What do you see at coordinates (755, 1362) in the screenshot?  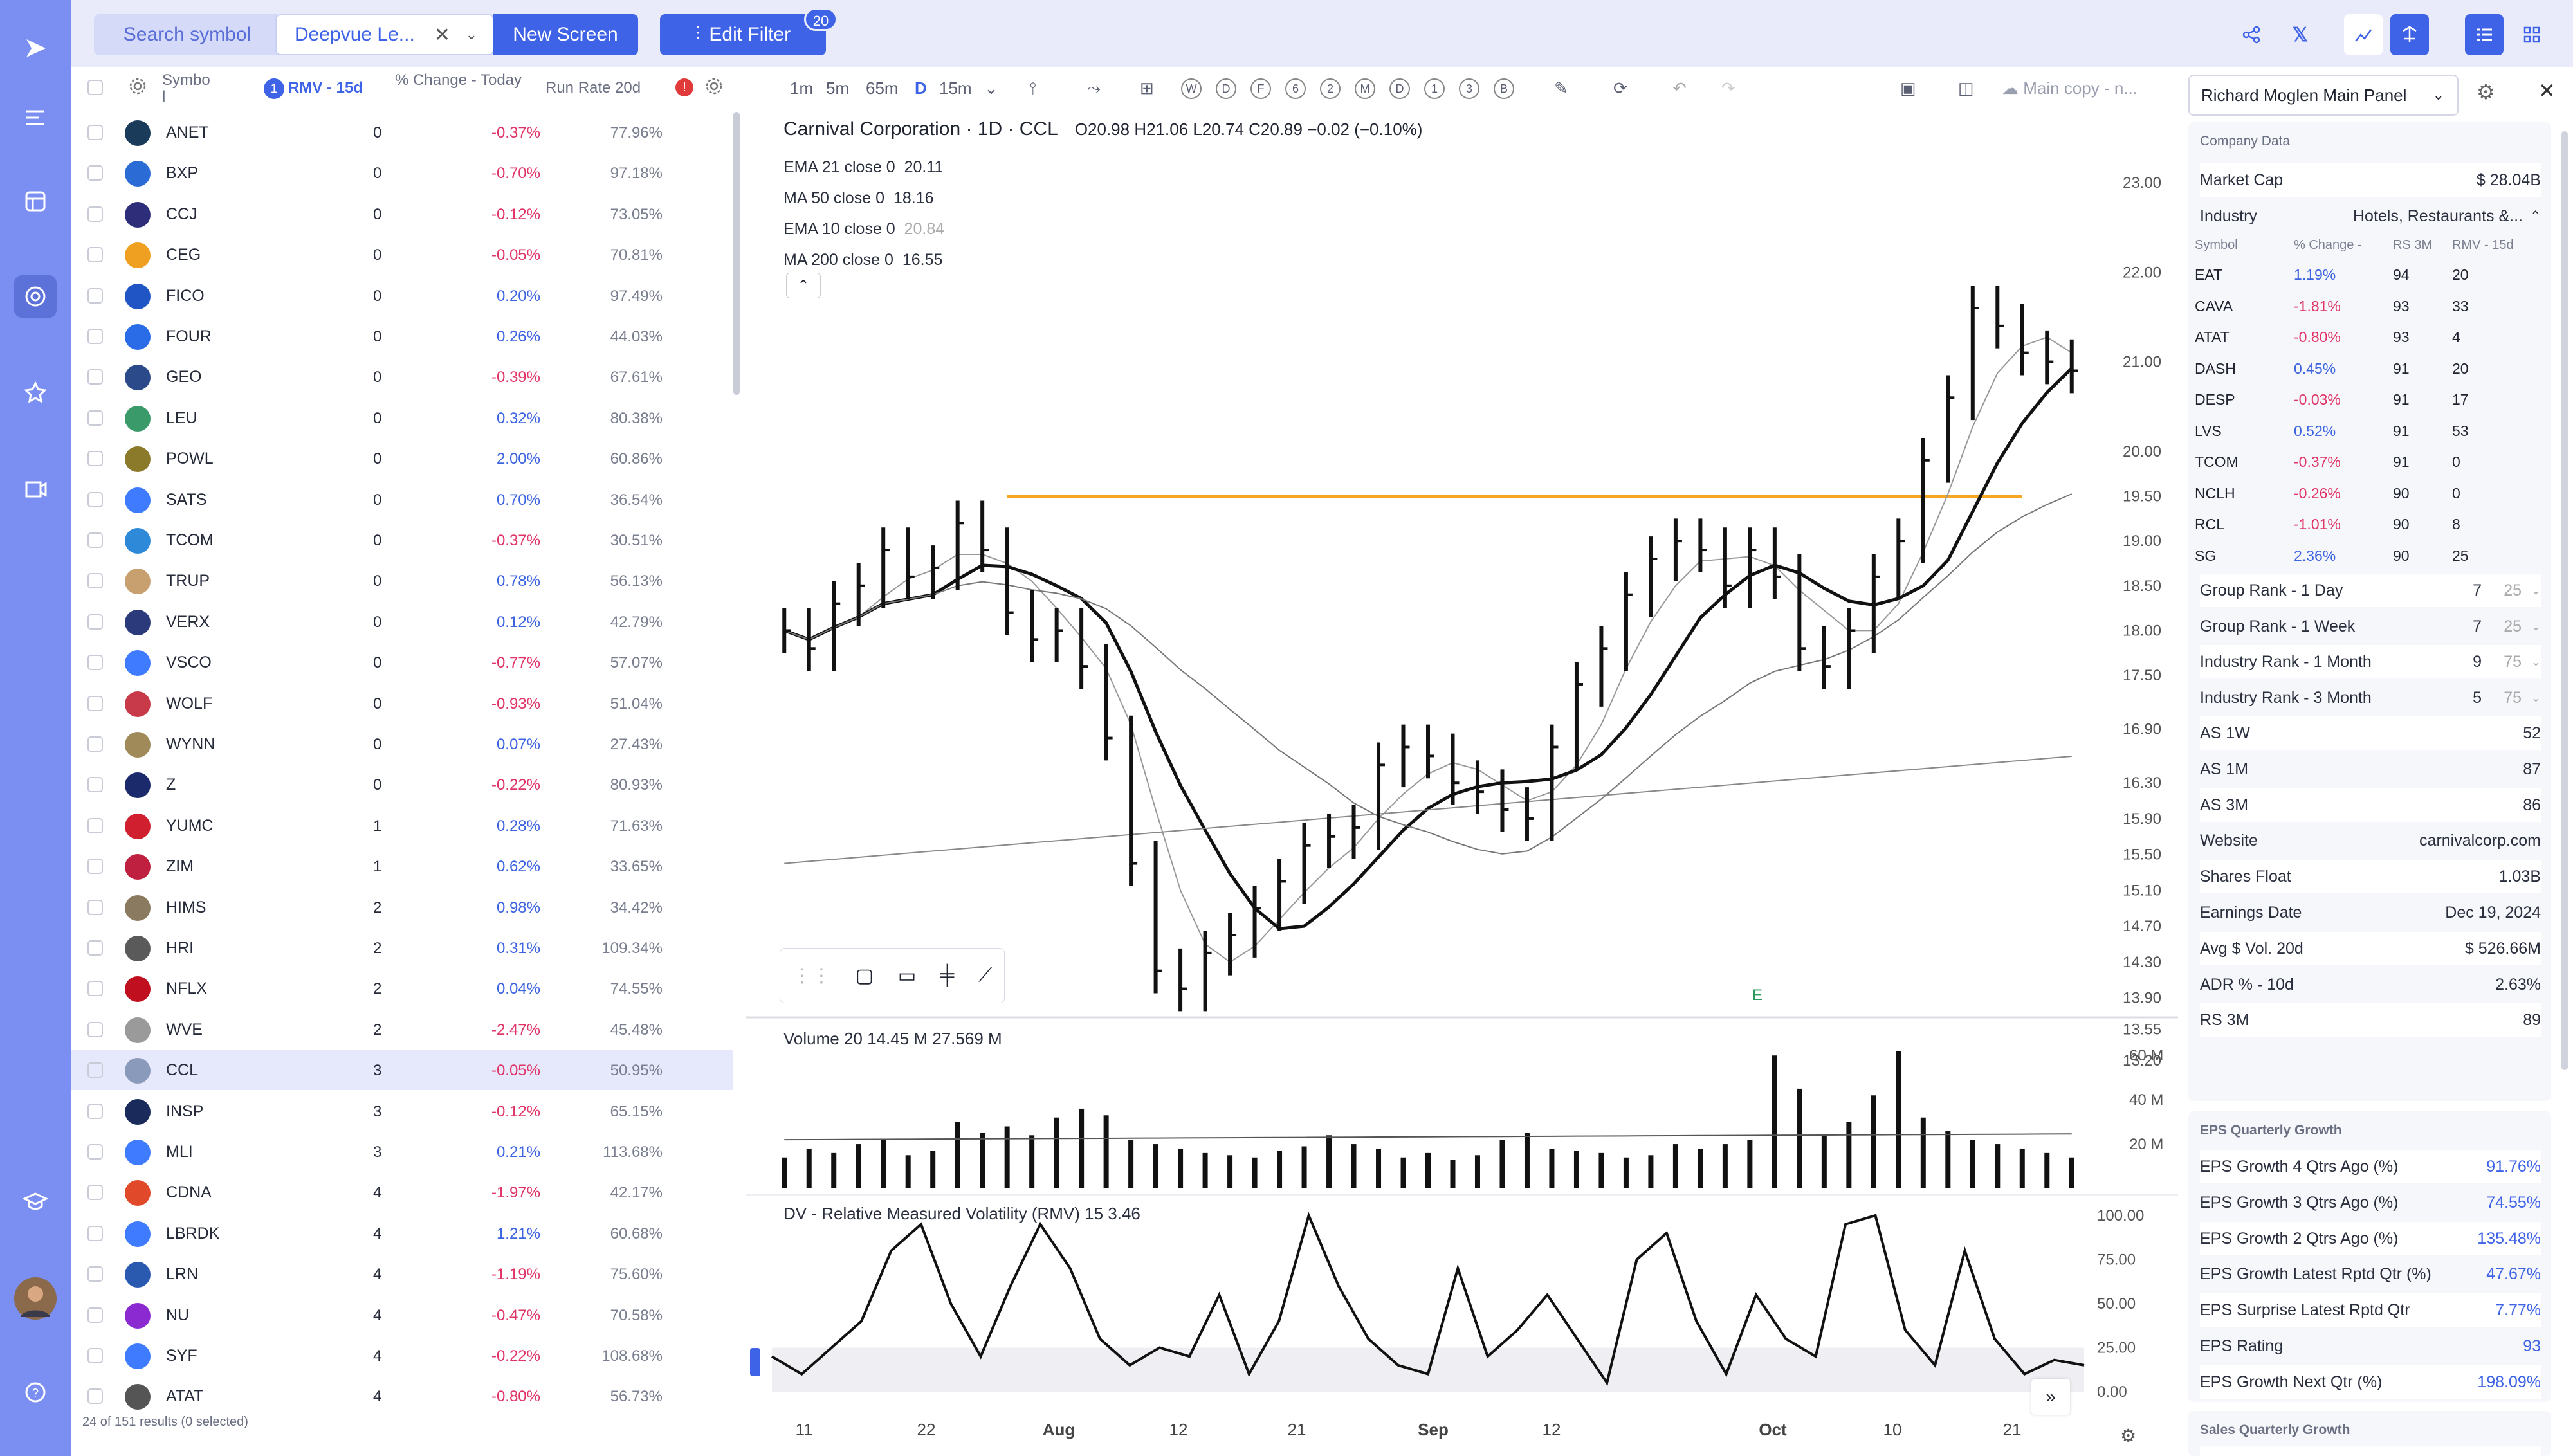 I see `pane-handle` at bounding box center [755, 1362].